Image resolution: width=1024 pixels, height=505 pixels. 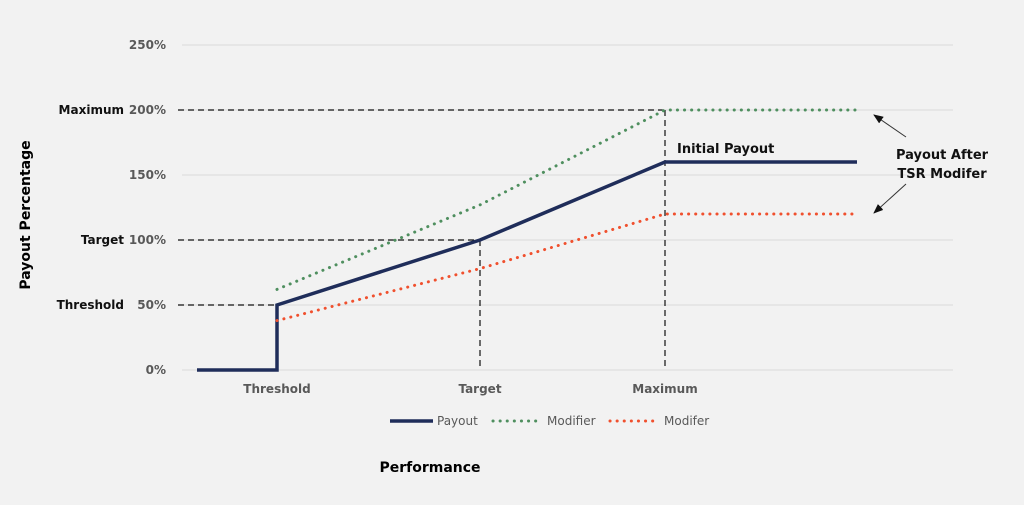 I want to click on y-tick-label: 0%, so click(x=156, y=370).